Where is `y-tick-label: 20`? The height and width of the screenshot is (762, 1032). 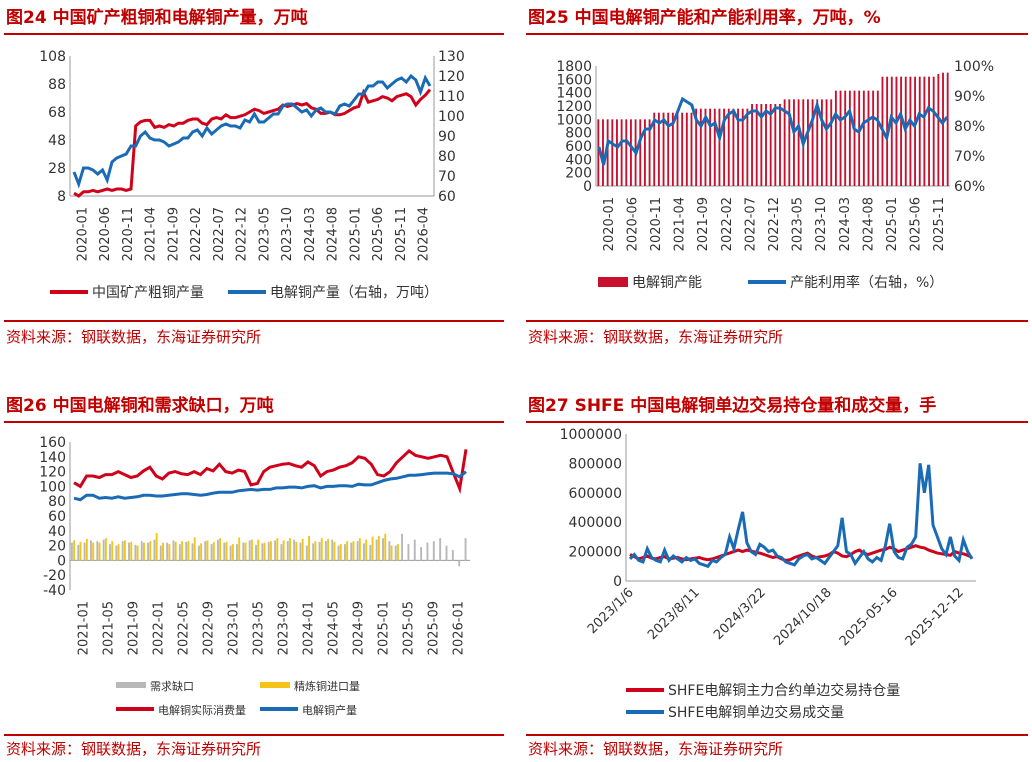 y-tick-label: 20 is located at coordinates (57, 547).